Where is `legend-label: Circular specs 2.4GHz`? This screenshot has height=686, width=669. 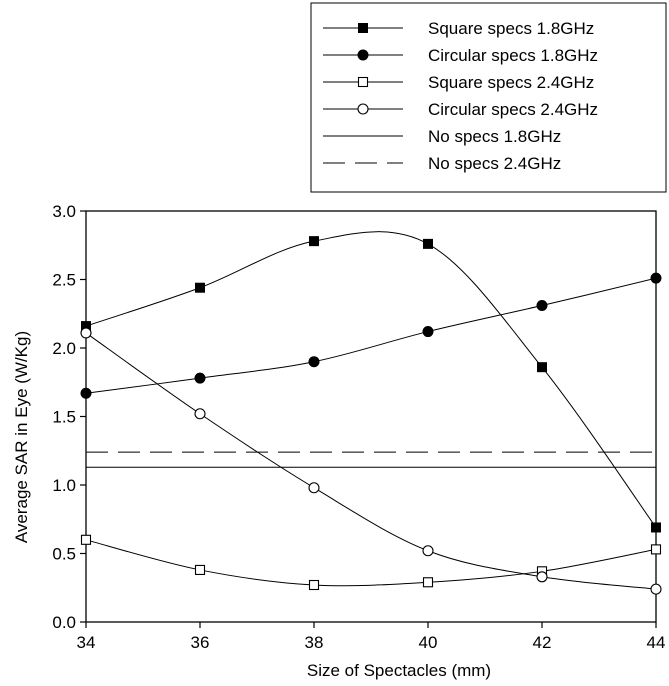
legend-label: Circular specs 2.4GHz is located at coordinates (513, 109).